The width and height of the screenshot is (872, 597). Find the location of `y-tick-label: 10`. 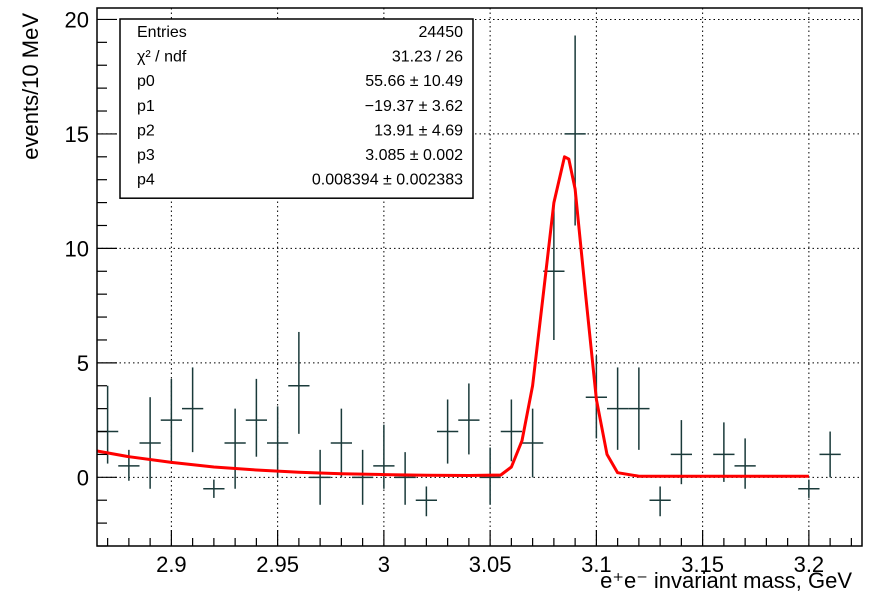

y-tick-label: 10 is located at coordinates (77, 248).